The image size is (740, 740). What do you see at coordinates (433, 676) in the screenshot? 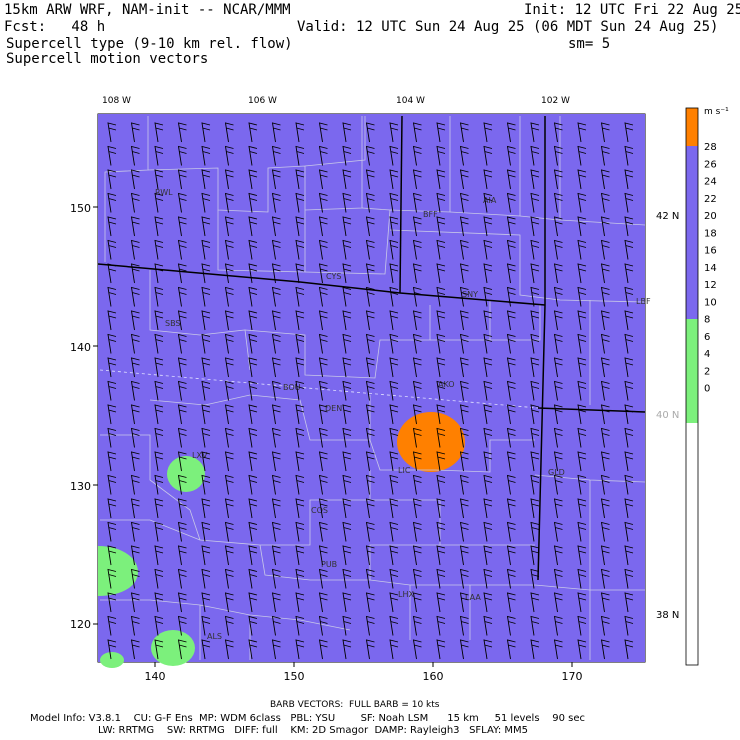
I see `x-tick-label: 160` at bounding box center [433, 676].